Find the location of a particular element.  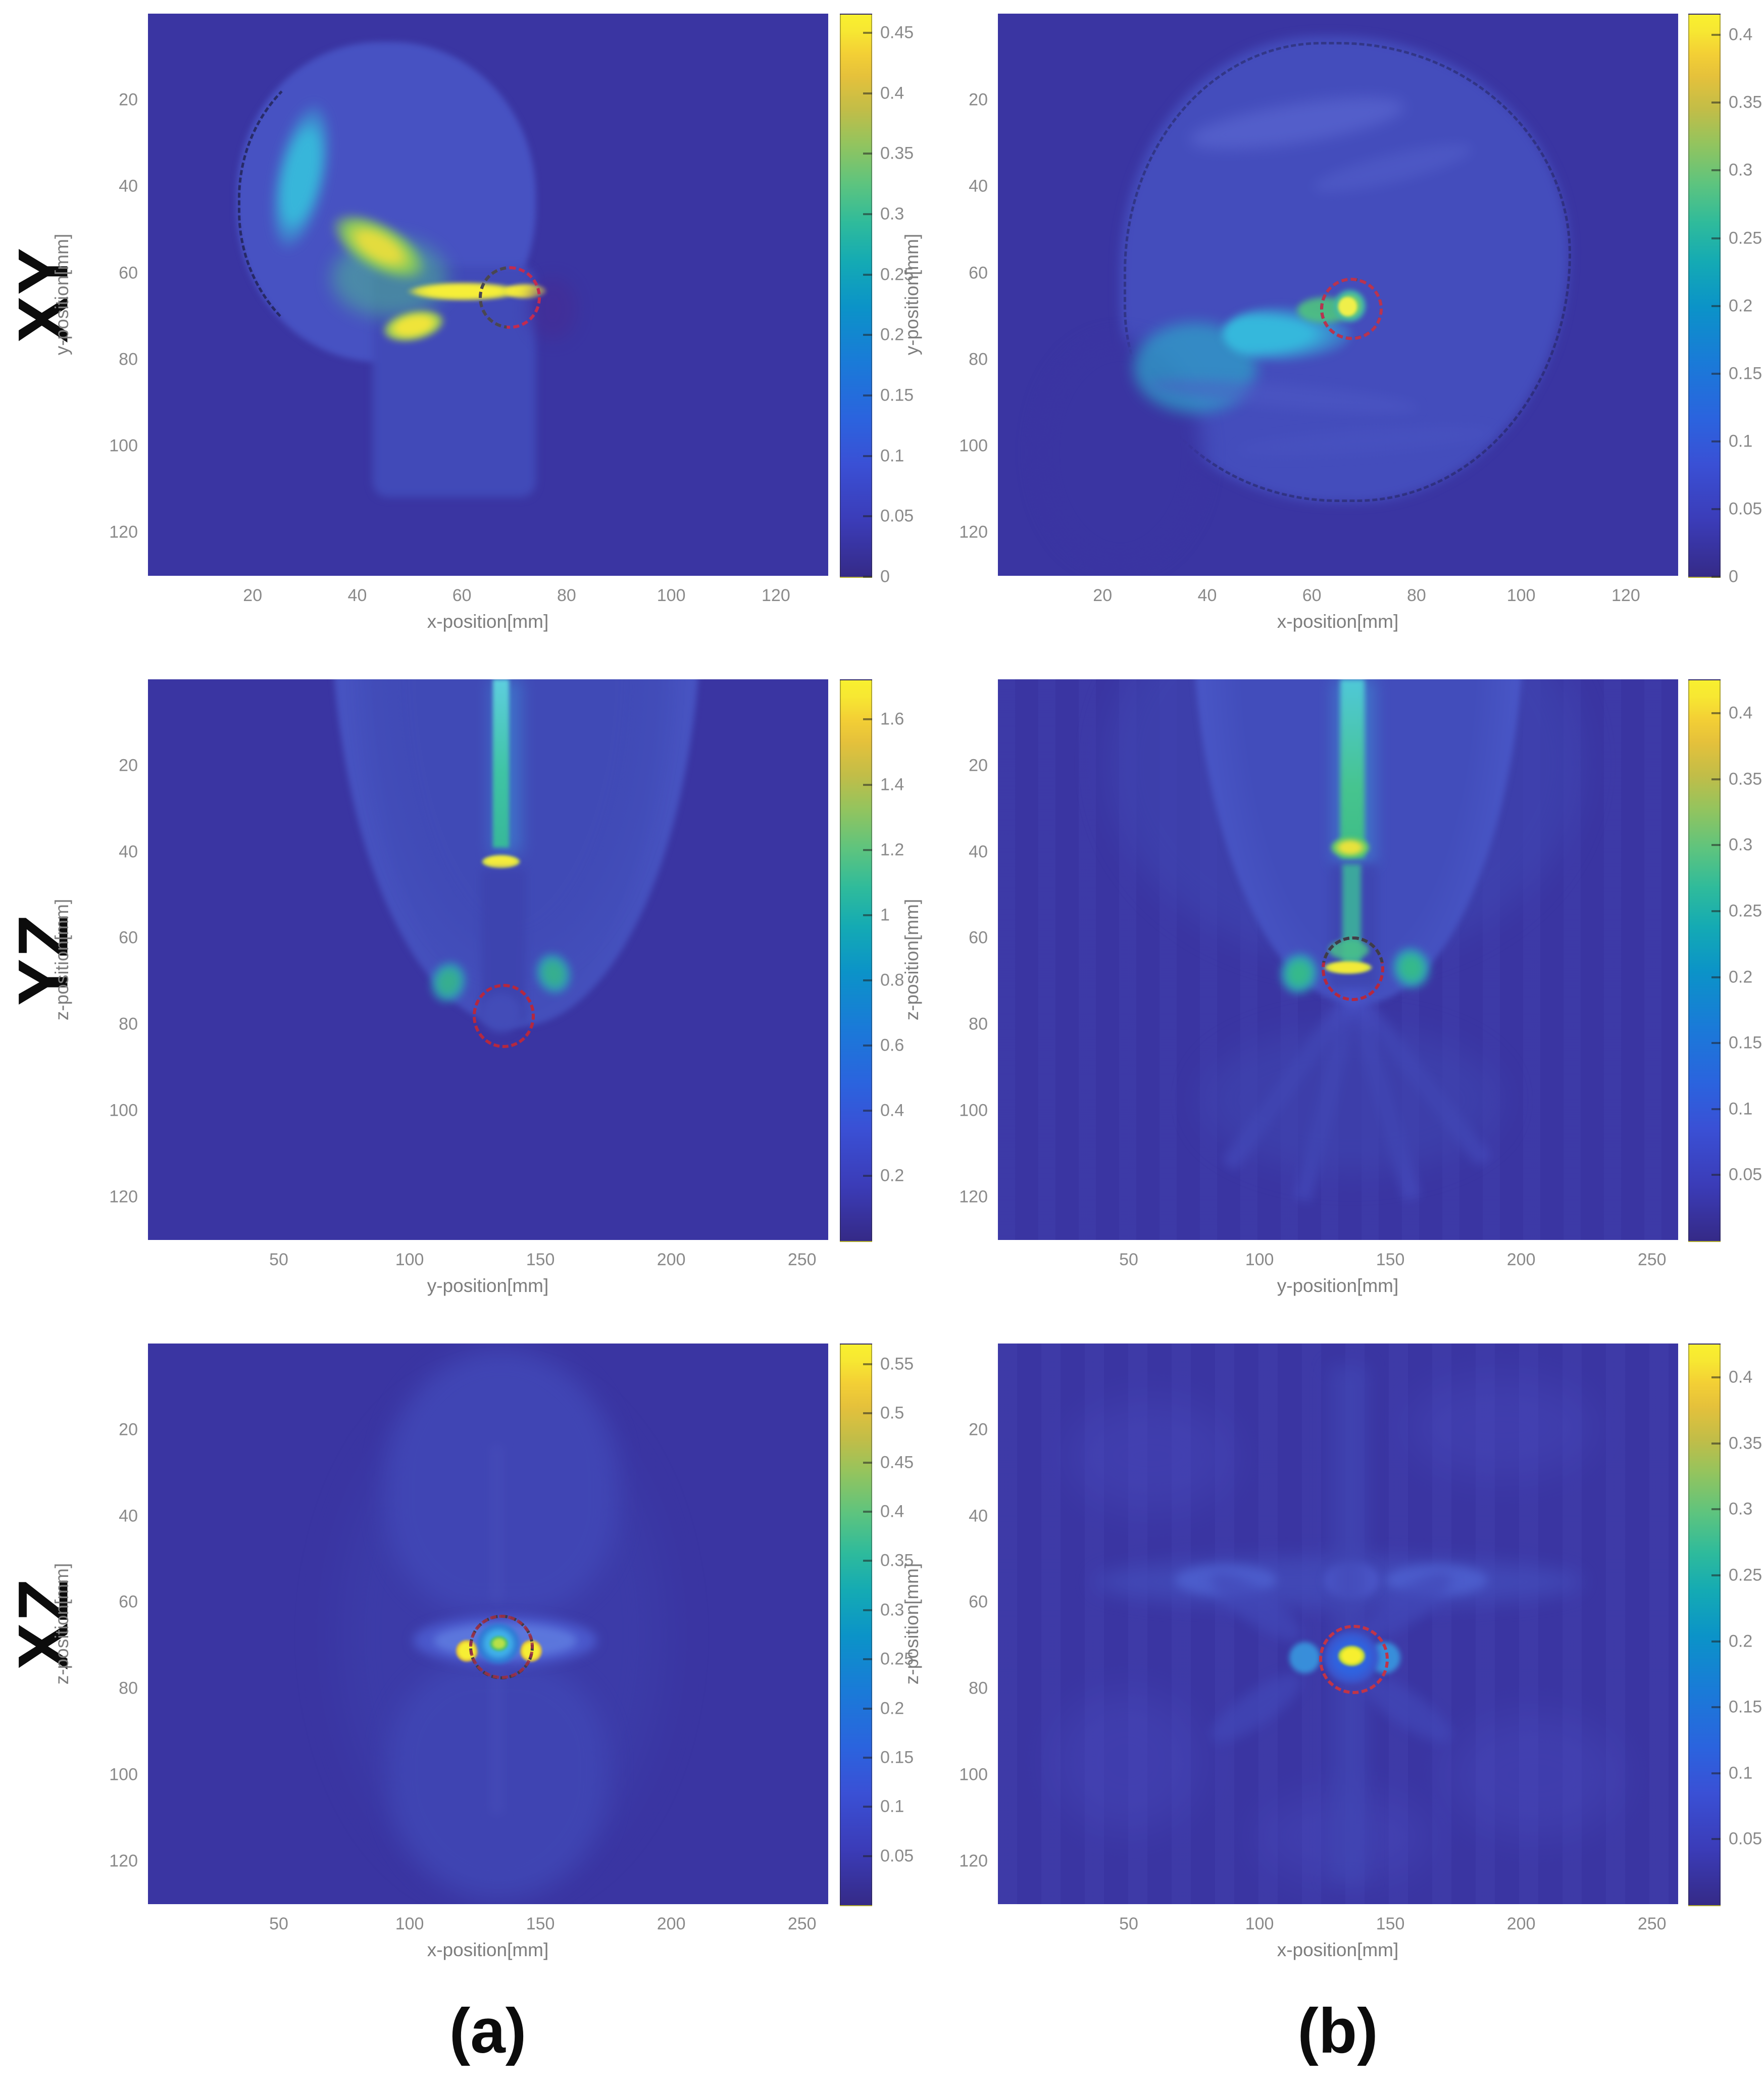

x-tick-label: 100 is located at coordinates (409, 1923).